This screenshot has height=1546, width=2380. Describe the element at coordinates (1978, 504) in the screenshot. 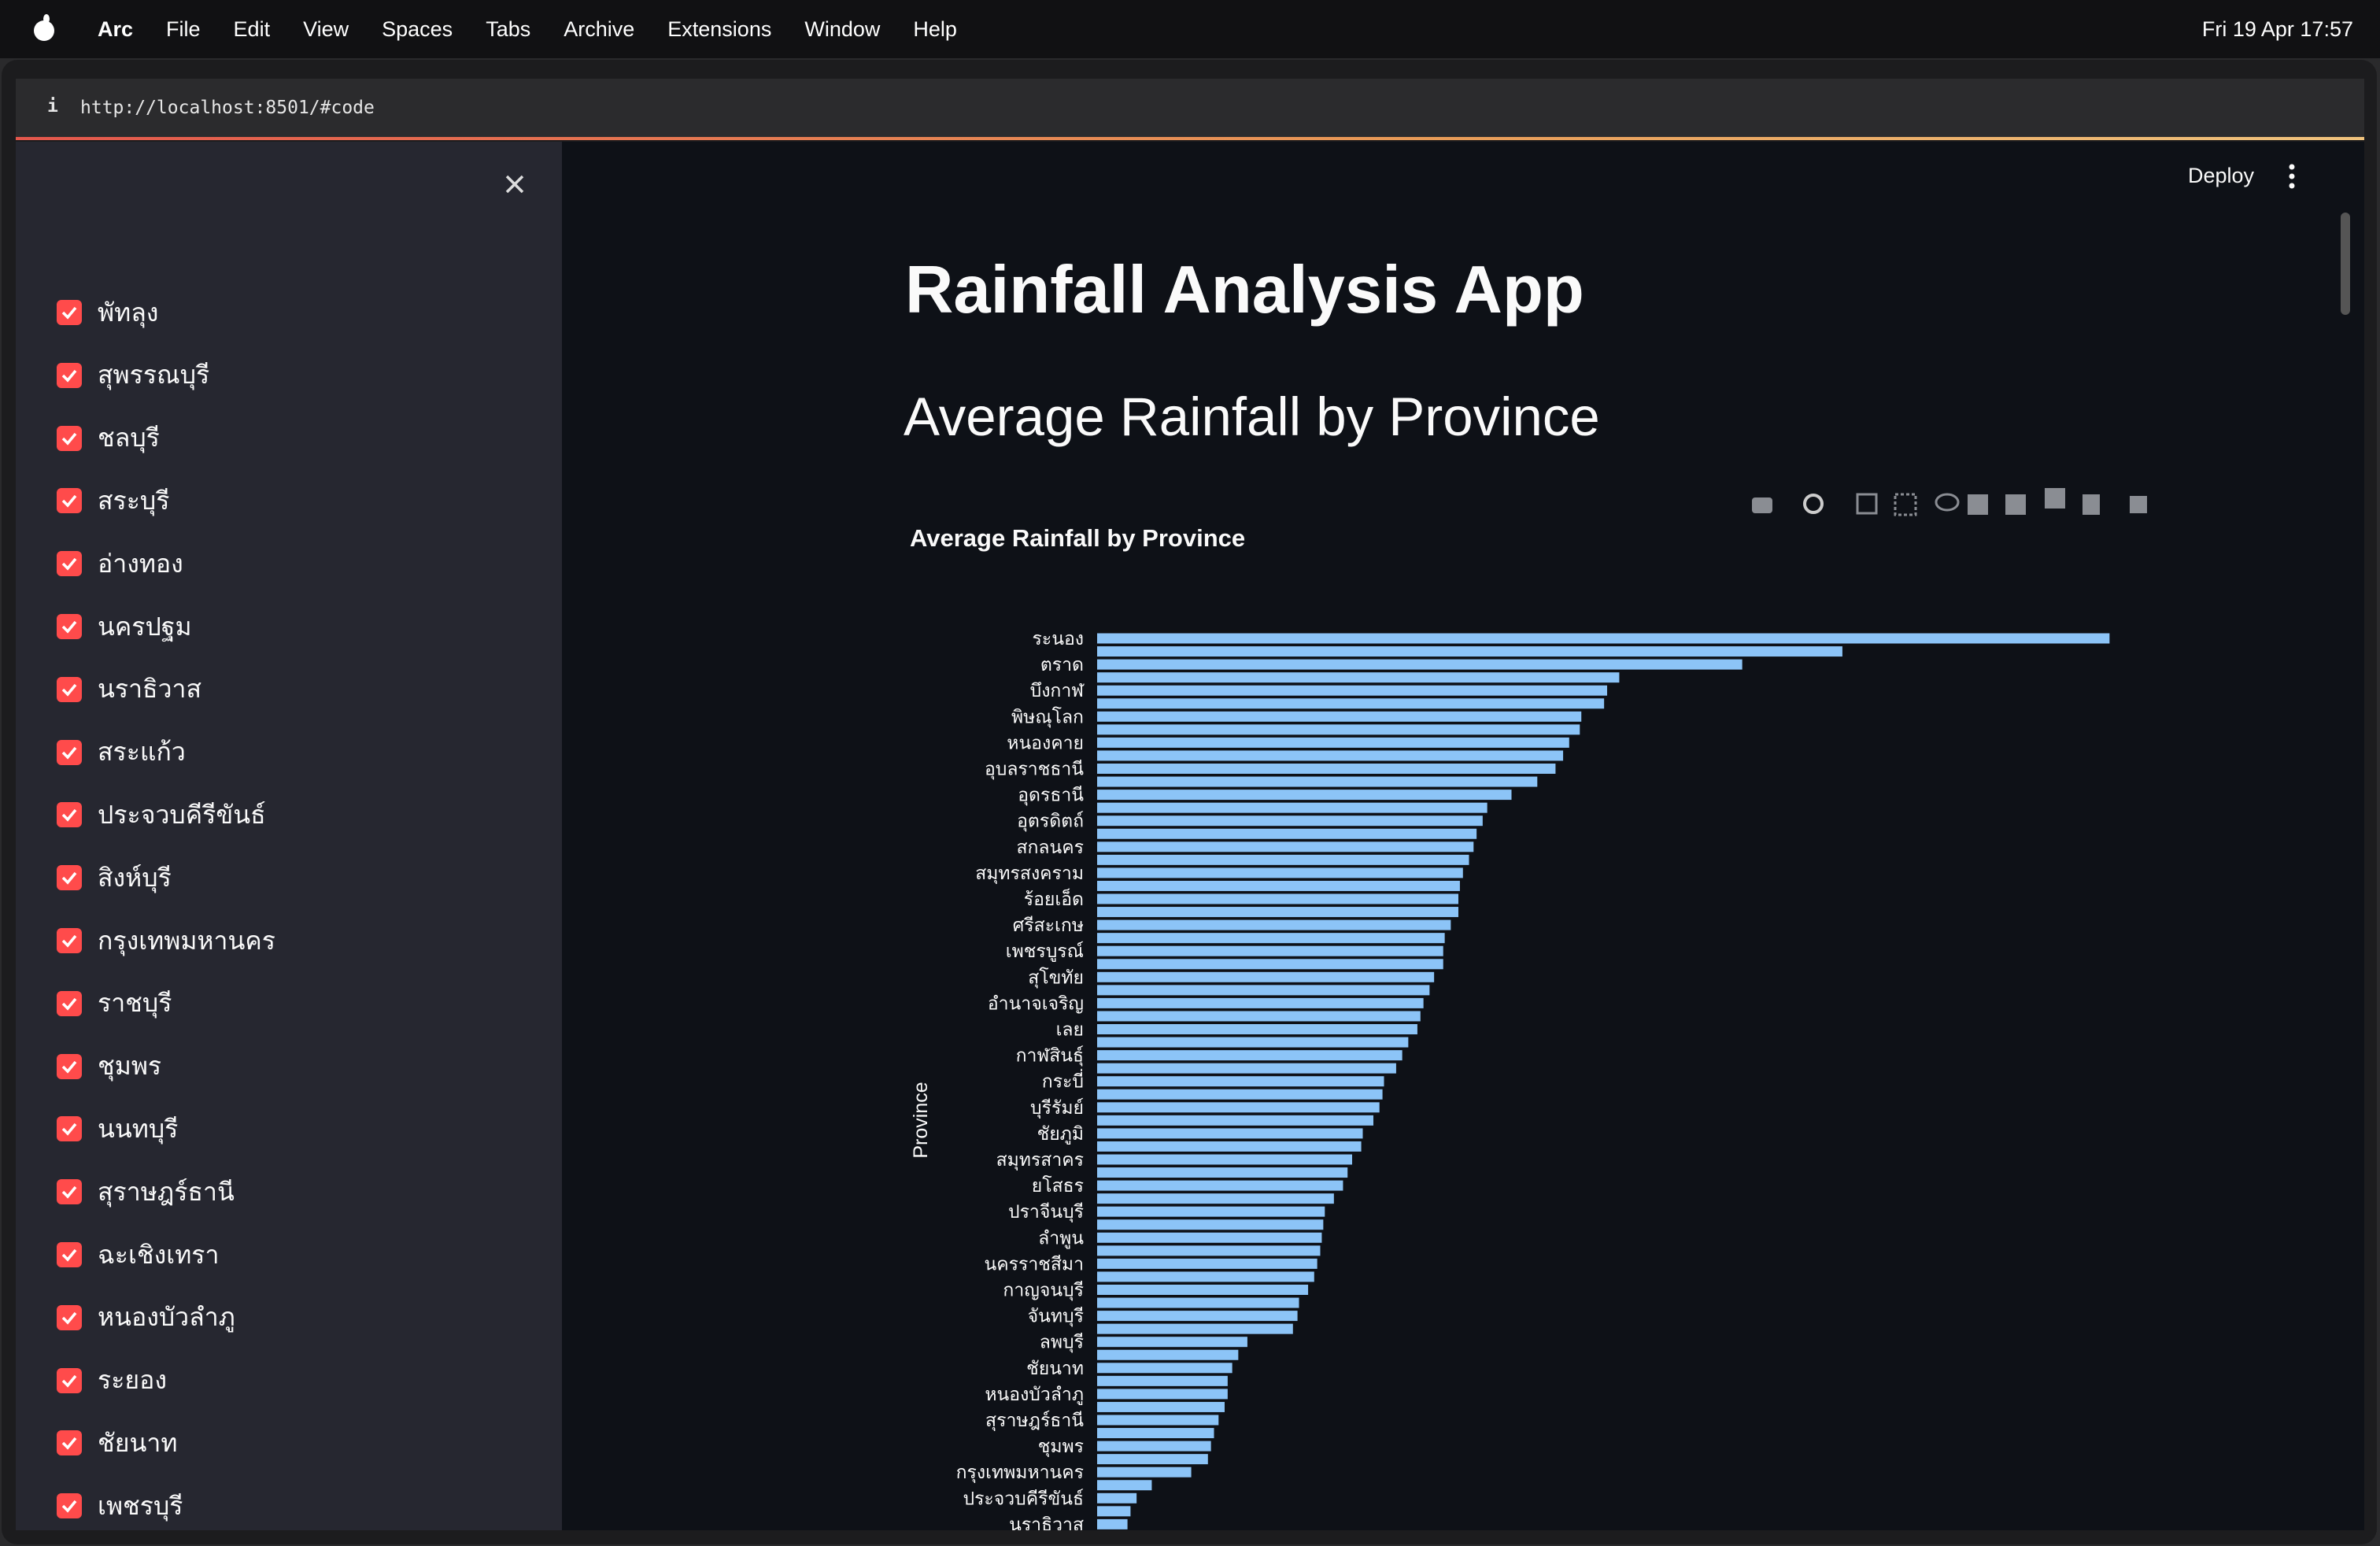

I see `zoom-in-icon` at that location.